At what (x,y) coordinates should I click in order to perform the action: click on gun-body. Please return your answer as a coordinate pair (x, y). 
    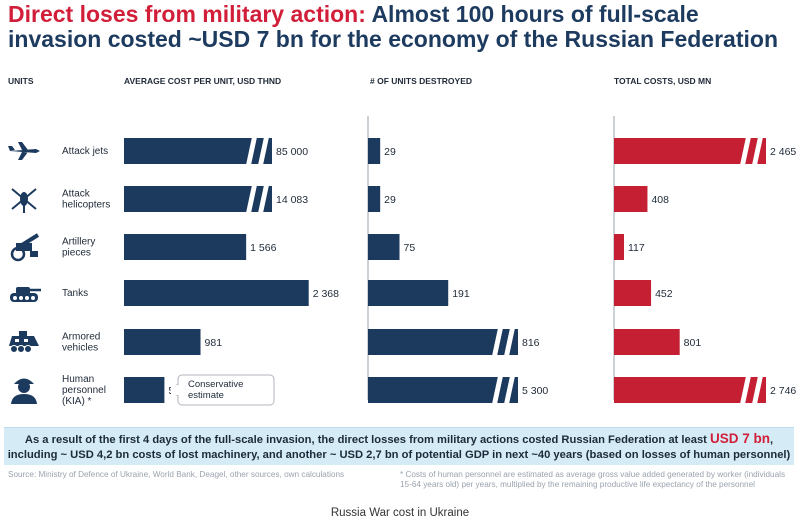
    Looking at the image, I should click on (24, 247).